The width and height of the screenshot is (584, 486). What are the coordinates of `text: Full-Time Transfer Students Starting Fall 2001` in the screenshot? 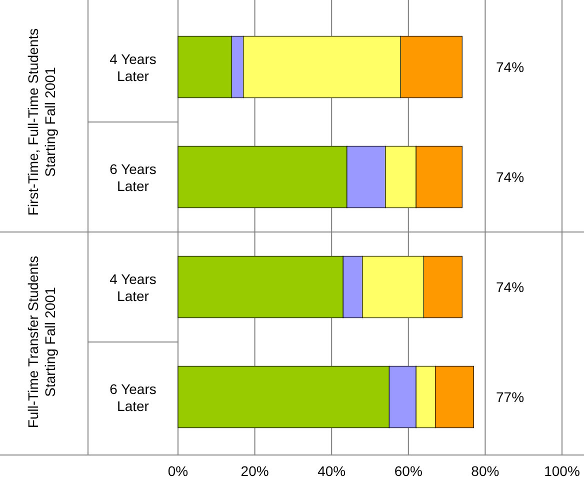 It's located at (41, 342).